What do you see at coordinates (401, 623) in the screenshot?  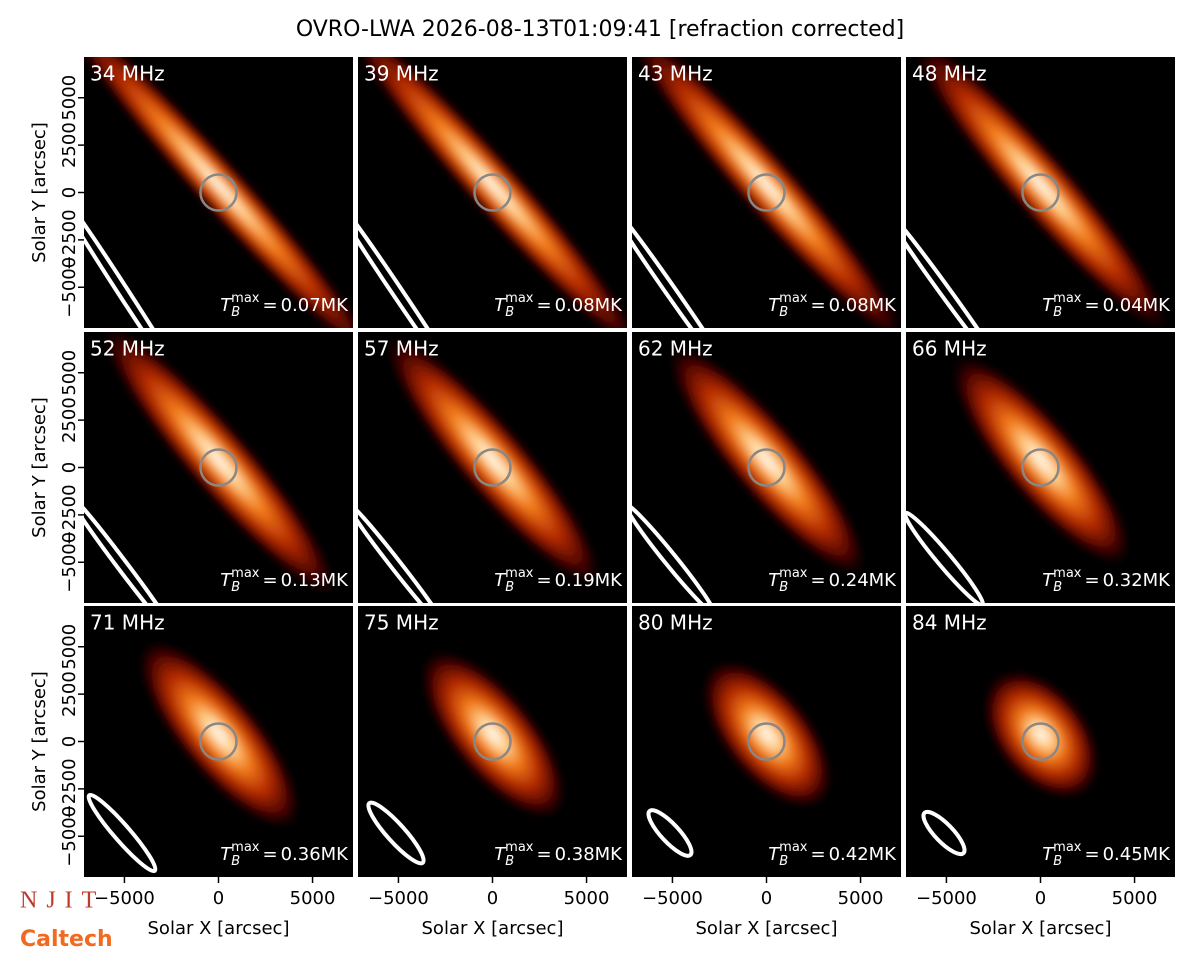 I see `frequency-label: 75 MHz` at bounding box center [401, 623].